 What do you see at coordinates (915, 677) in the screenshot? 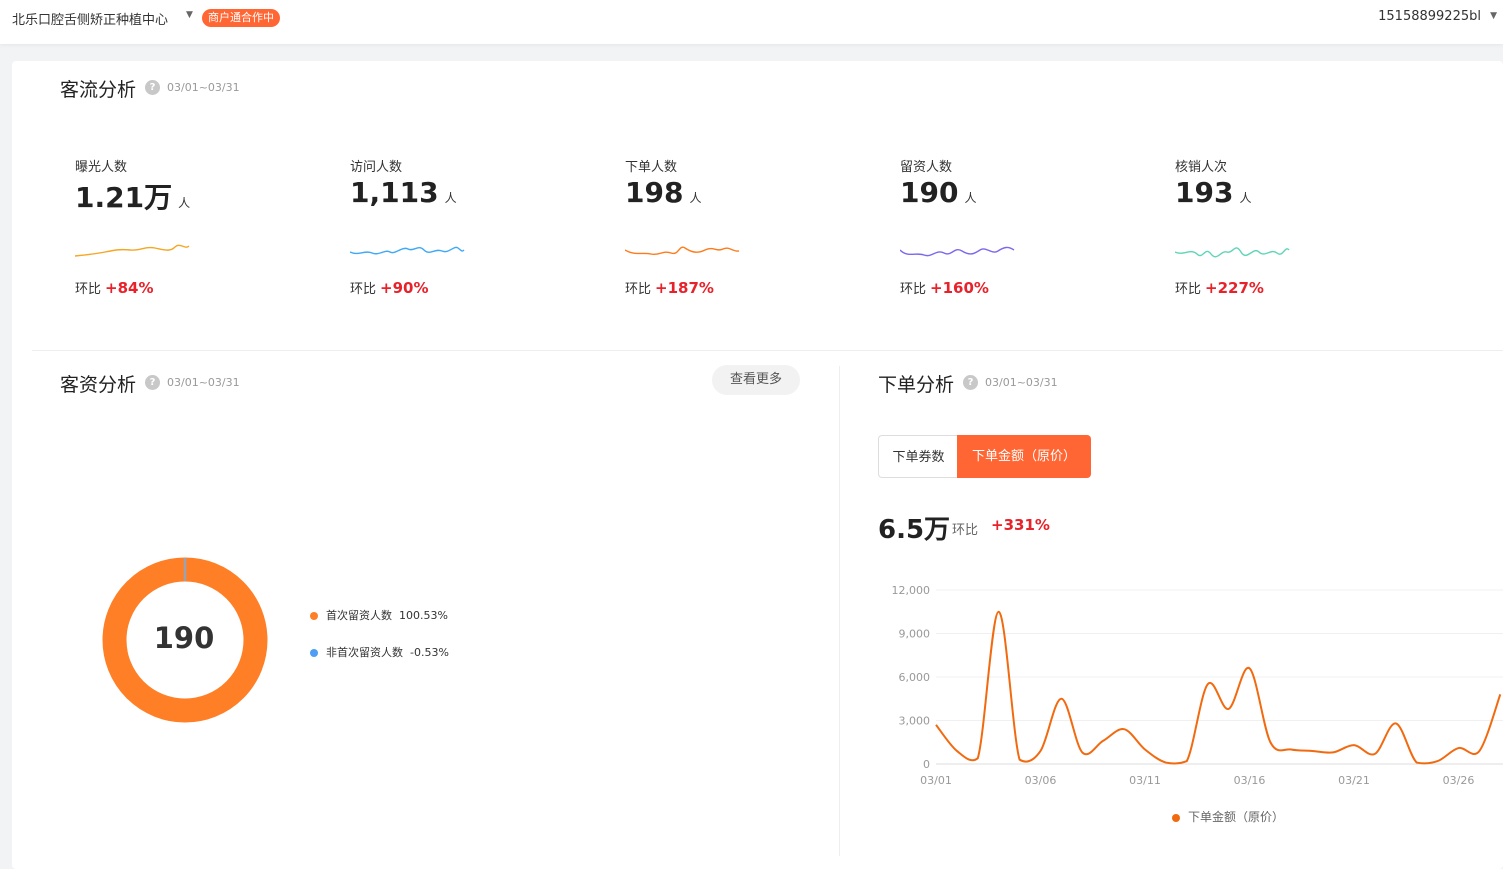
I see `y-tick-label: 6,000` at bounding box center [915, 677].